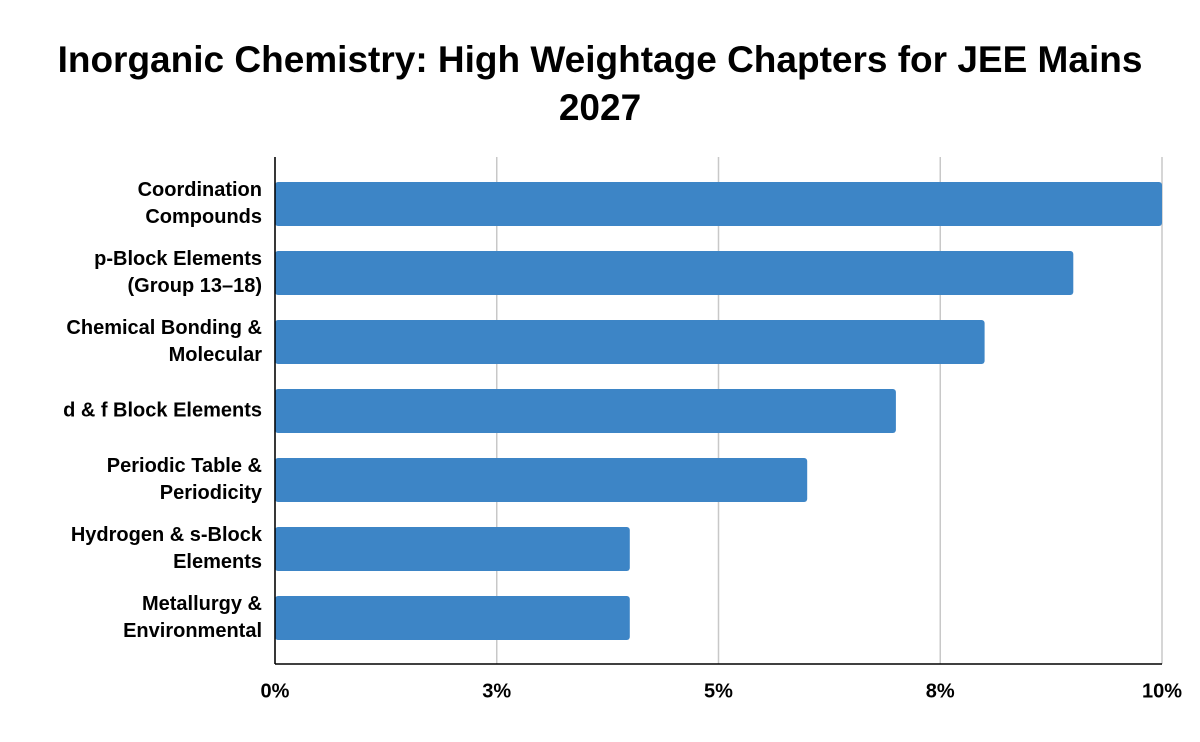 This screenshot has height=742, width=1200. Describe the element at coordinates (940, 691) in the screenshot. I see `x-tick-label: 8%` at that location.